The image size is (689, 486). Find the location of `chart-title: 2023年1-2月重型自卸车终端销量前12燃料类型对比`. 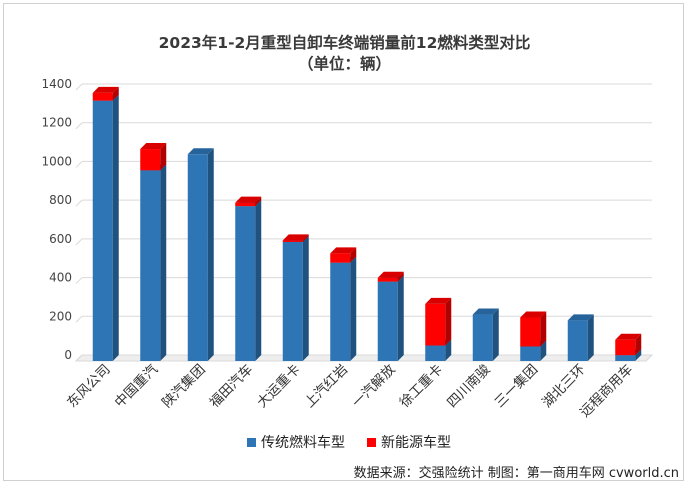

chart-title: 2023年1-2月重型自卸车终端销量前12燃料类型对比 is located at coordinates (344, 43).